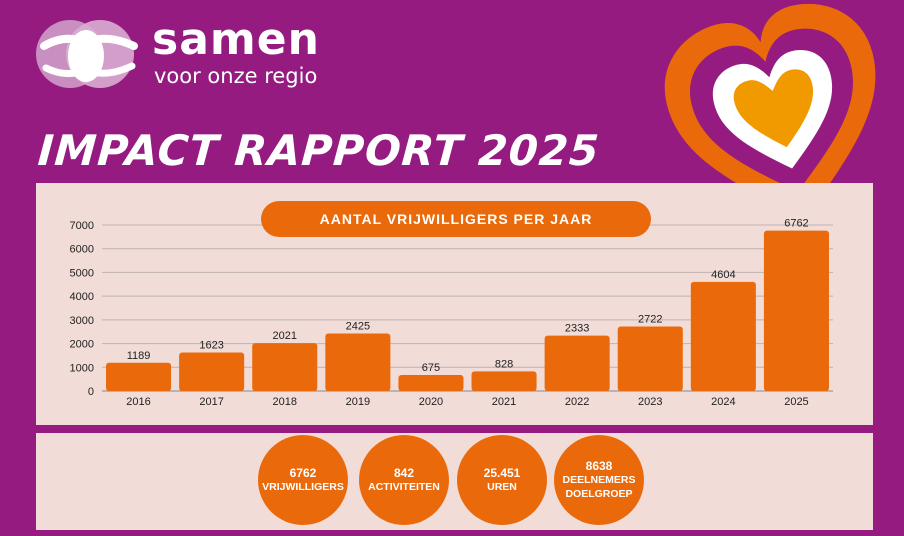 This screenshot has width=904, height=536. I want to click on brand-name: samen, so click(236, 39).